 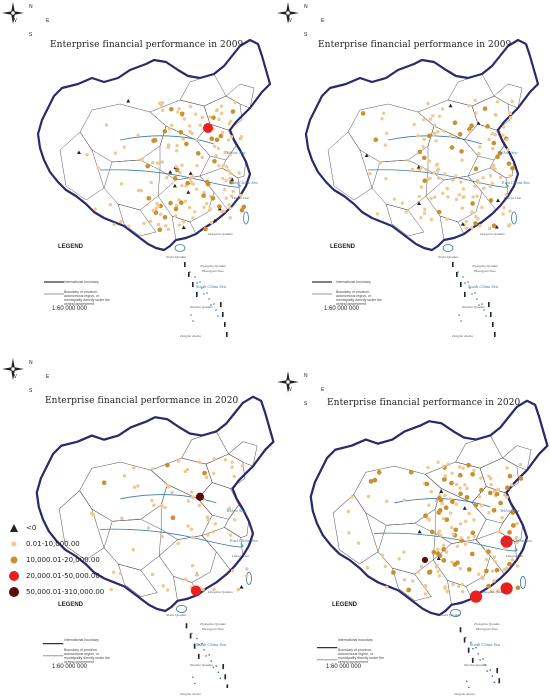 What do you see at coordinates (429, 508) in the screenshot?
I see `national-boundary` at bounding box center [429, 508].